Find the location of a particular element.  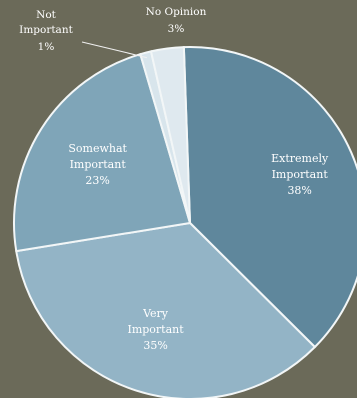

pie-label-text: Not is located at coordinates (46, 15).